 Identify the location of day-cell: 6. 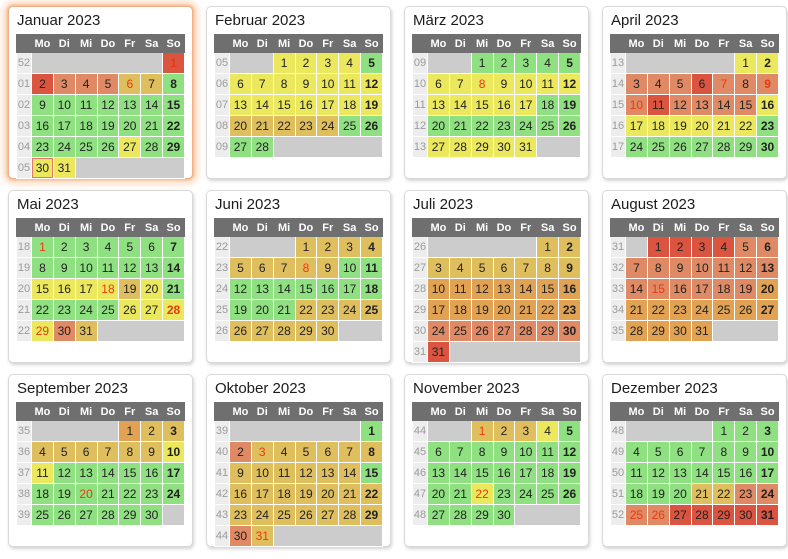
(152, 247).